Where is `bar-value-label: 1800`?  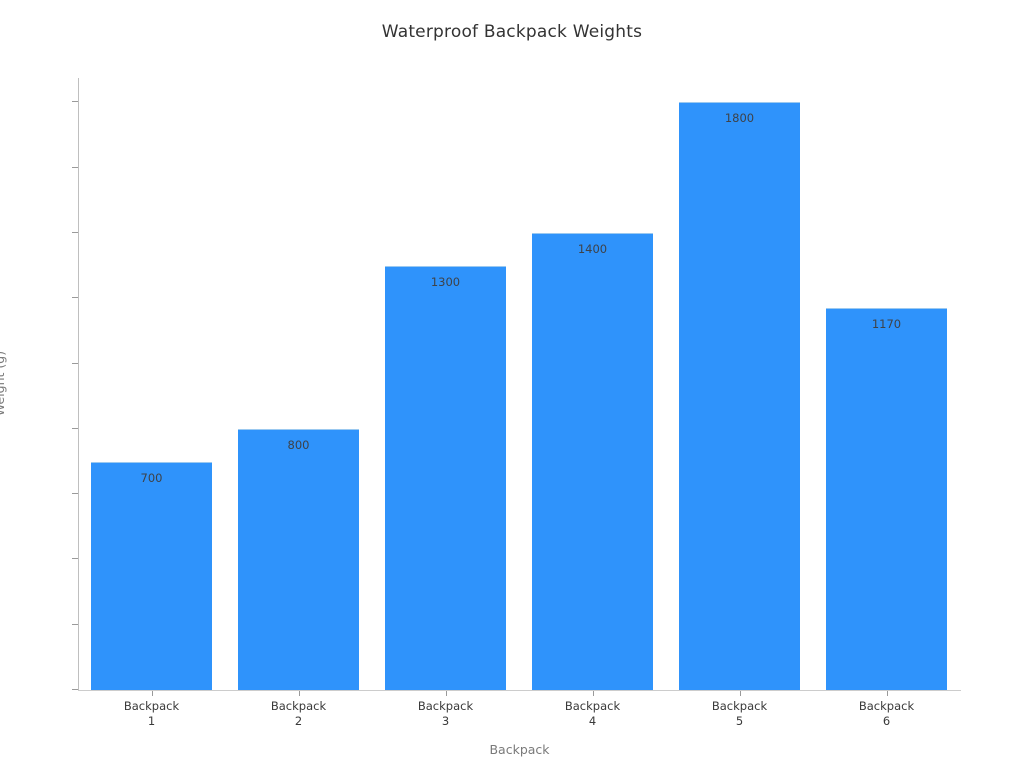 bar-value-label: 1800 is located at coordinates (739, 118).